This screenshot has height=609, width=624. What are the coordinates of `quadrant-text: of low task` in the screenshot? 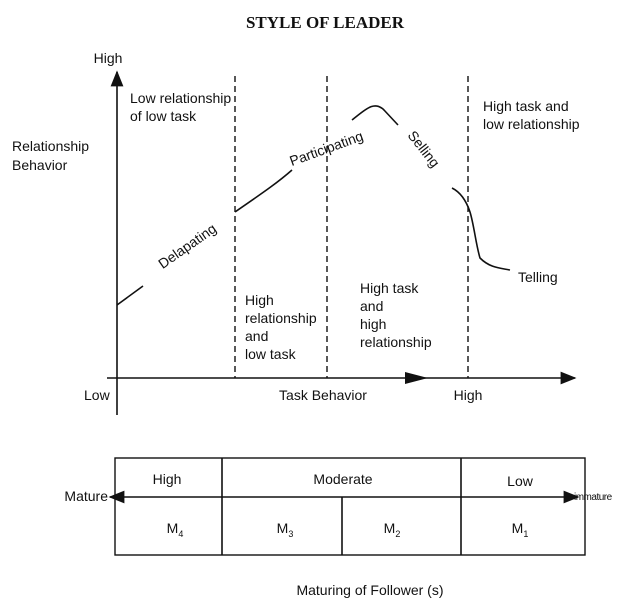 It's located at (163, 116).